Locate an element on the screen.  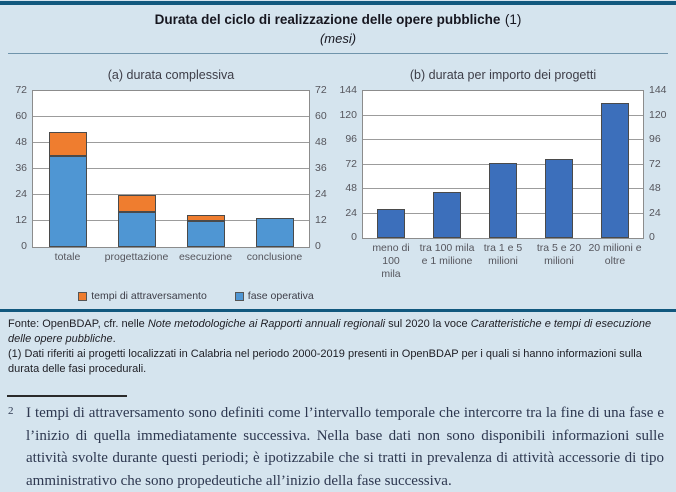
bar-progettazione-fase-operativa is located at coordinates (136, 229).